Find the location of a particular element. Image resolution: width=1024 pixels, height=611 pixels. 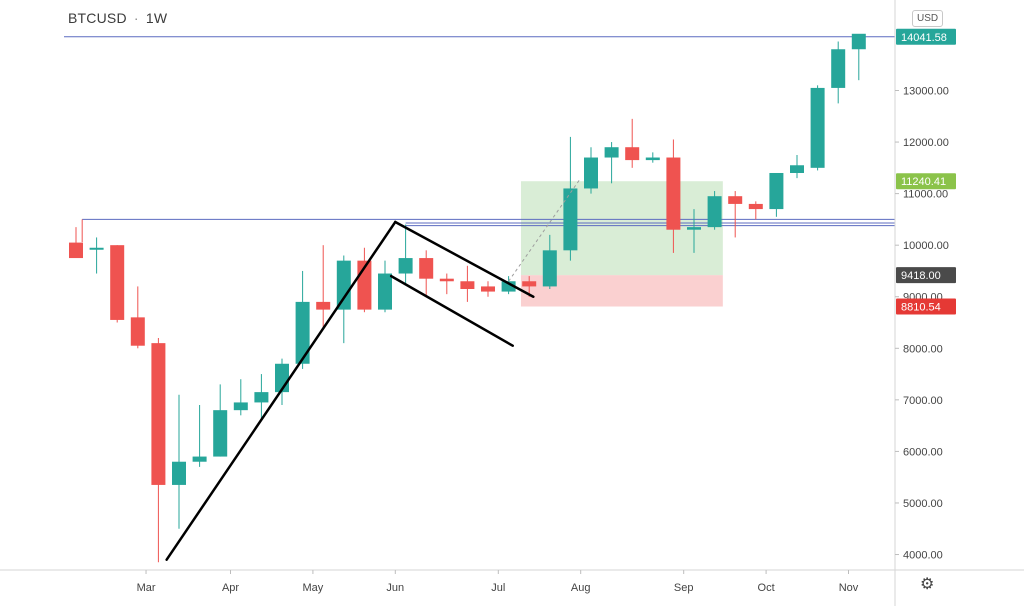

y-tick-label: 10000.00 is located at coordinates (926, 246).